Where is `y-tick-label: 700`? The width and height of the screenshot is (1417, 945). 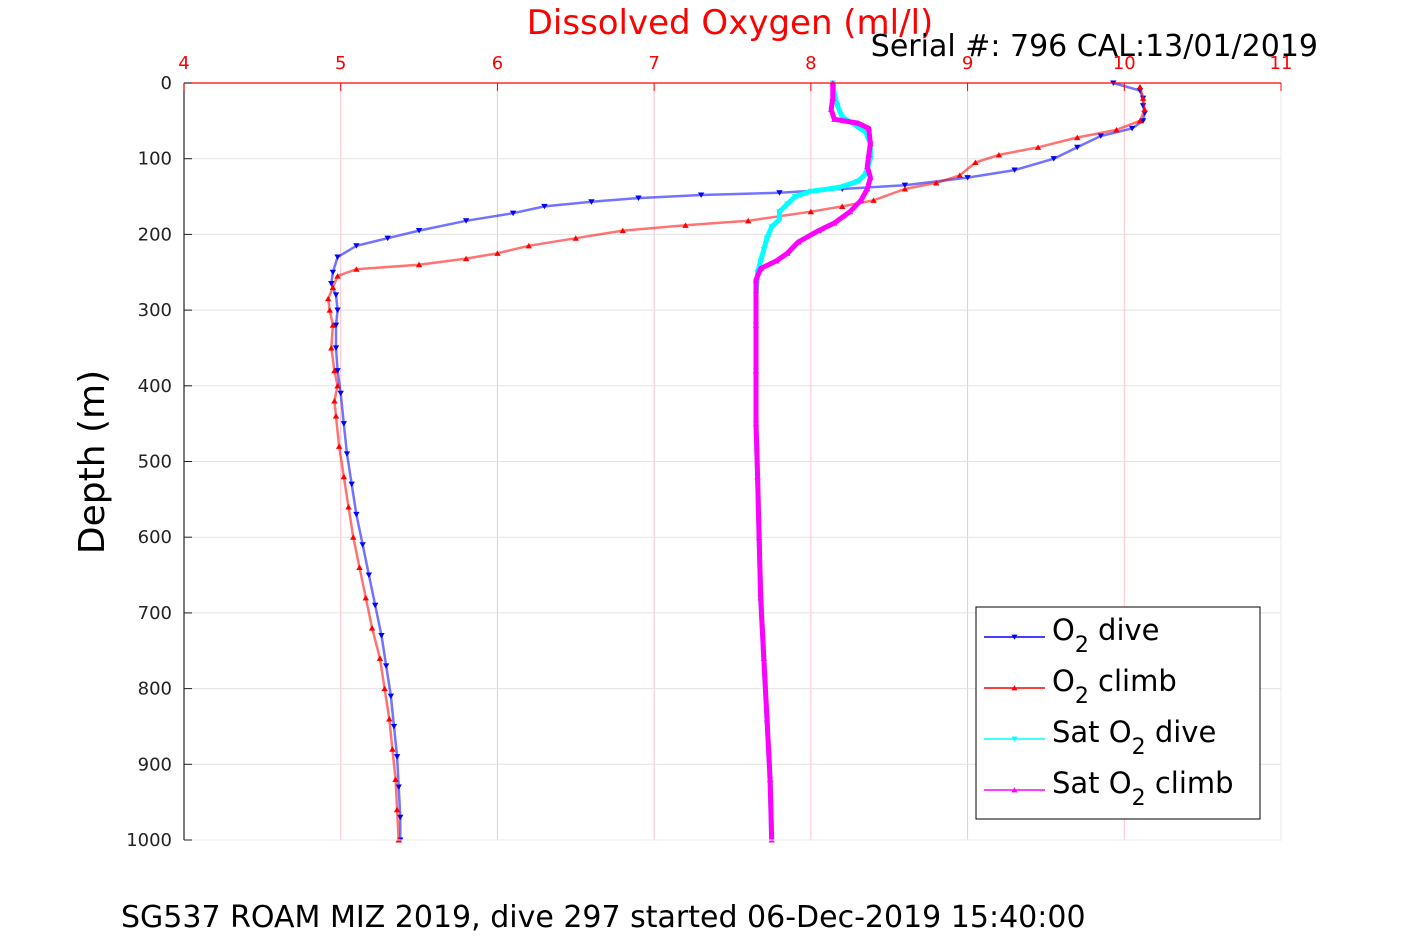 y-tick-label: 700 is located at coordinates (155, 613).